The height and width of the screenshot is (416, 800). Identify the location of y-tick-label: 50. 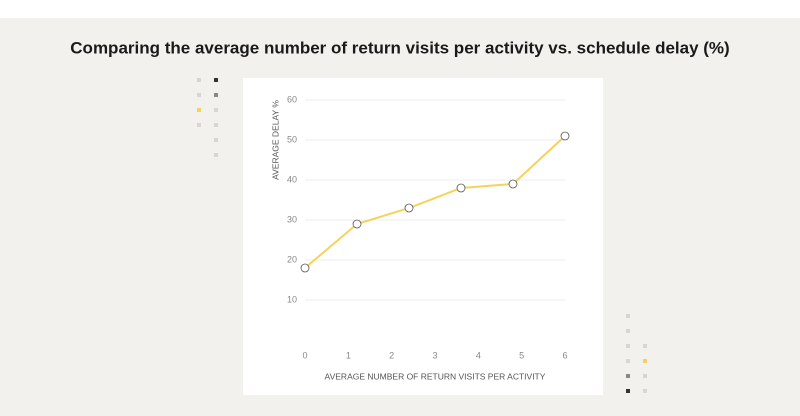
(292, 139).